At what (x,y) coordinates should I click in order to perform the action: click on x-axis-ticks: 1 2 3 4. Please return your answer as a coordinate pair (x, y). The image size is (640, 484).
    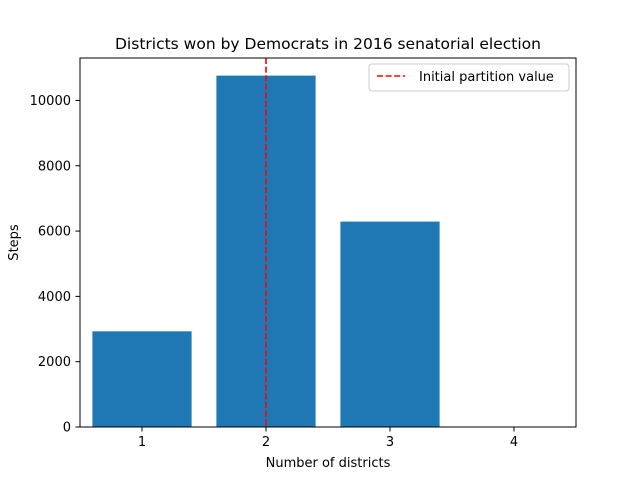
    Looking at the image, I should click on (328, 438).